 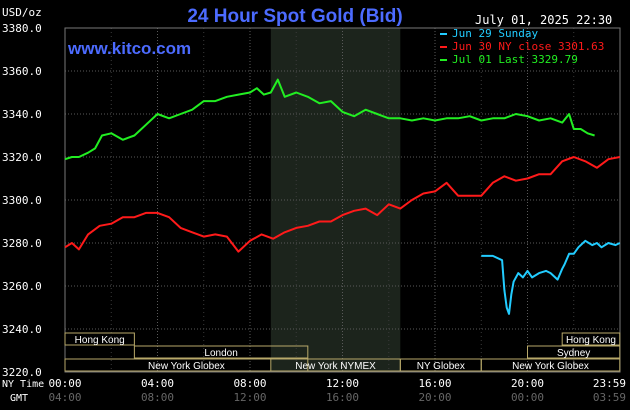 What do you see at coordinates (528, 46) in the screenshot?
I see `legend-entry: Jun 30 NY close 3301.63` at bounding box center [528, 46].